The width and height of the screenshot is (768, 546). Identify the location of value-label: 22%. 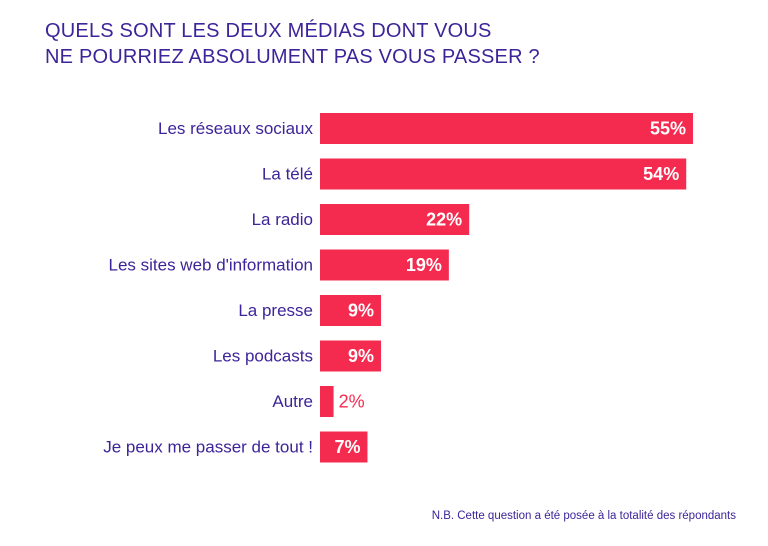
(444, 220).